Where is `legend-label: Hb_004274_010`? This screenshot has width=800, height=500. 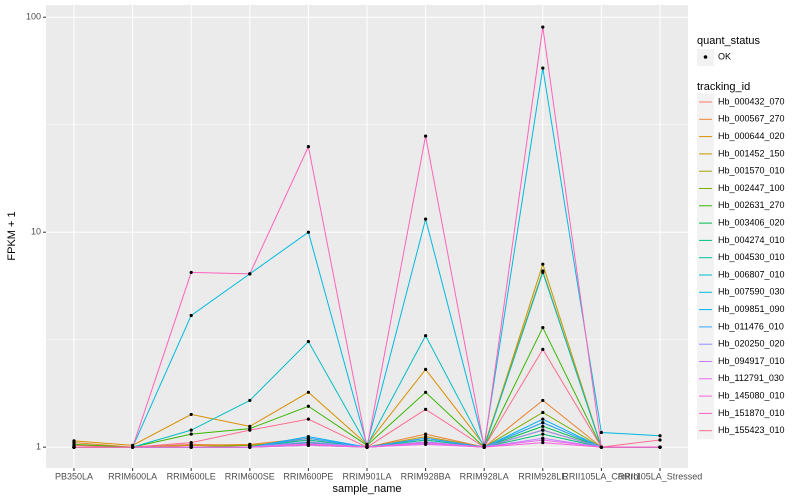
legend-label: Hb_004274_010 is located at coordinates (751, 240).